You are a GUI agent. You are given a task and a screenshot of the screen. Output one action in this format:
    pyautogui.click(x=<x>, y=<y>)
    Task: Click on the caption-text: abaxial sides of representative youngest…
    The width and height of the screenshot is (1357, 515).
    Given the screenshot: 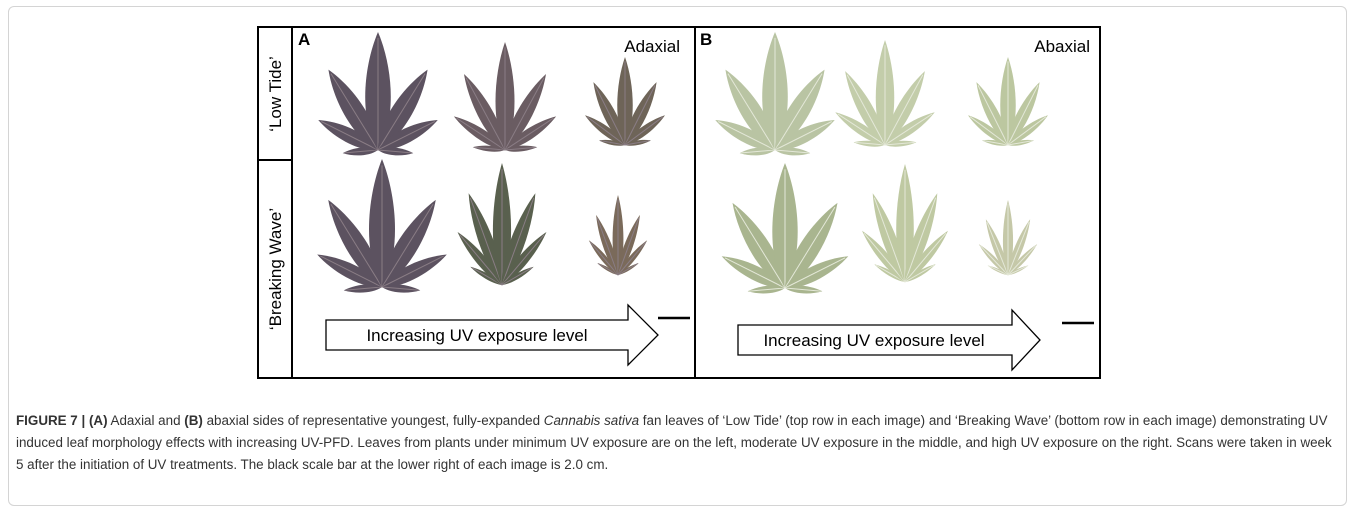 What is the action you would take?
    pyautogui.click(x=373, y=420)
    